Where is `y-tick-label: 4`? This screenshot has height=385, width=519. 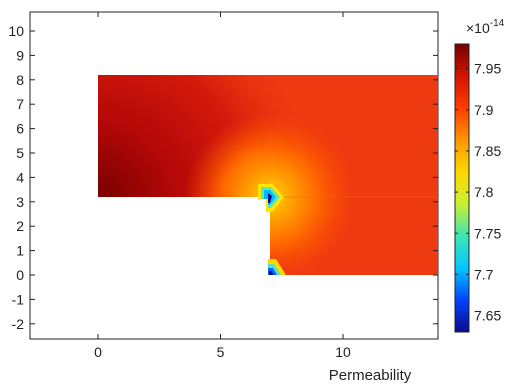 y-tick-label: 4 is located at coordinates (20, 177).